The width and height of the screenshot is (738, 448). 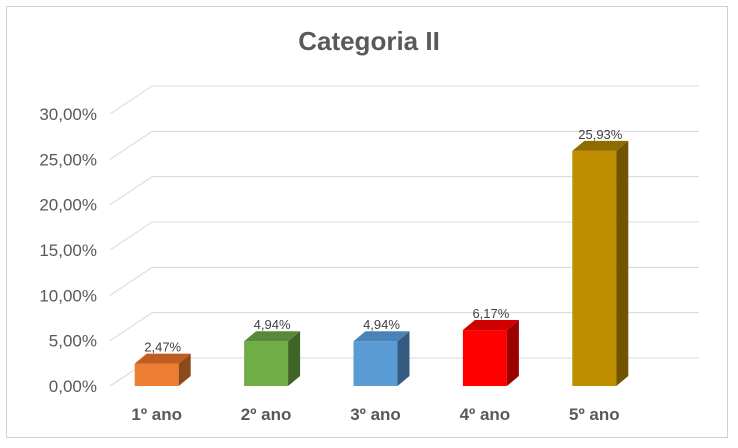 I want to click on y-tick-label: 0,00%, so click(x=73, y=386).